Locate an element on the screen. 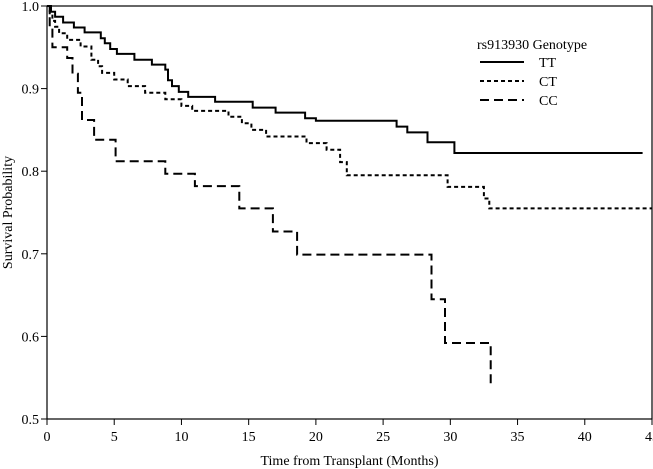 Image resolution: width=653 pixels, height=469 pixels. legend-title: rs913930 Genotype is located at coordinates (532, 45).